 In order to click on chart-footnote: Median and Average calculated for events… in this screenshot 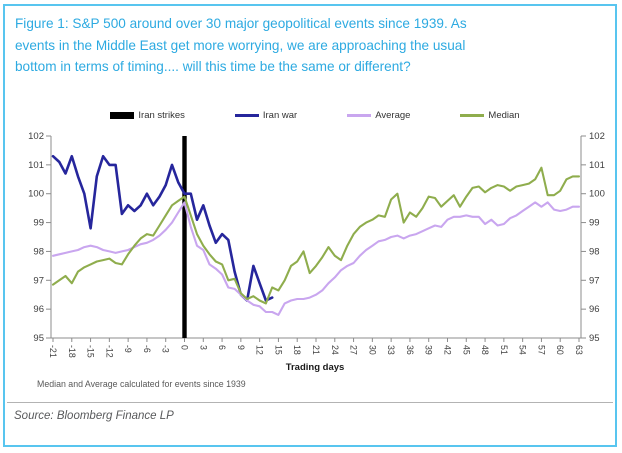, I will do `click(141, 383)`.